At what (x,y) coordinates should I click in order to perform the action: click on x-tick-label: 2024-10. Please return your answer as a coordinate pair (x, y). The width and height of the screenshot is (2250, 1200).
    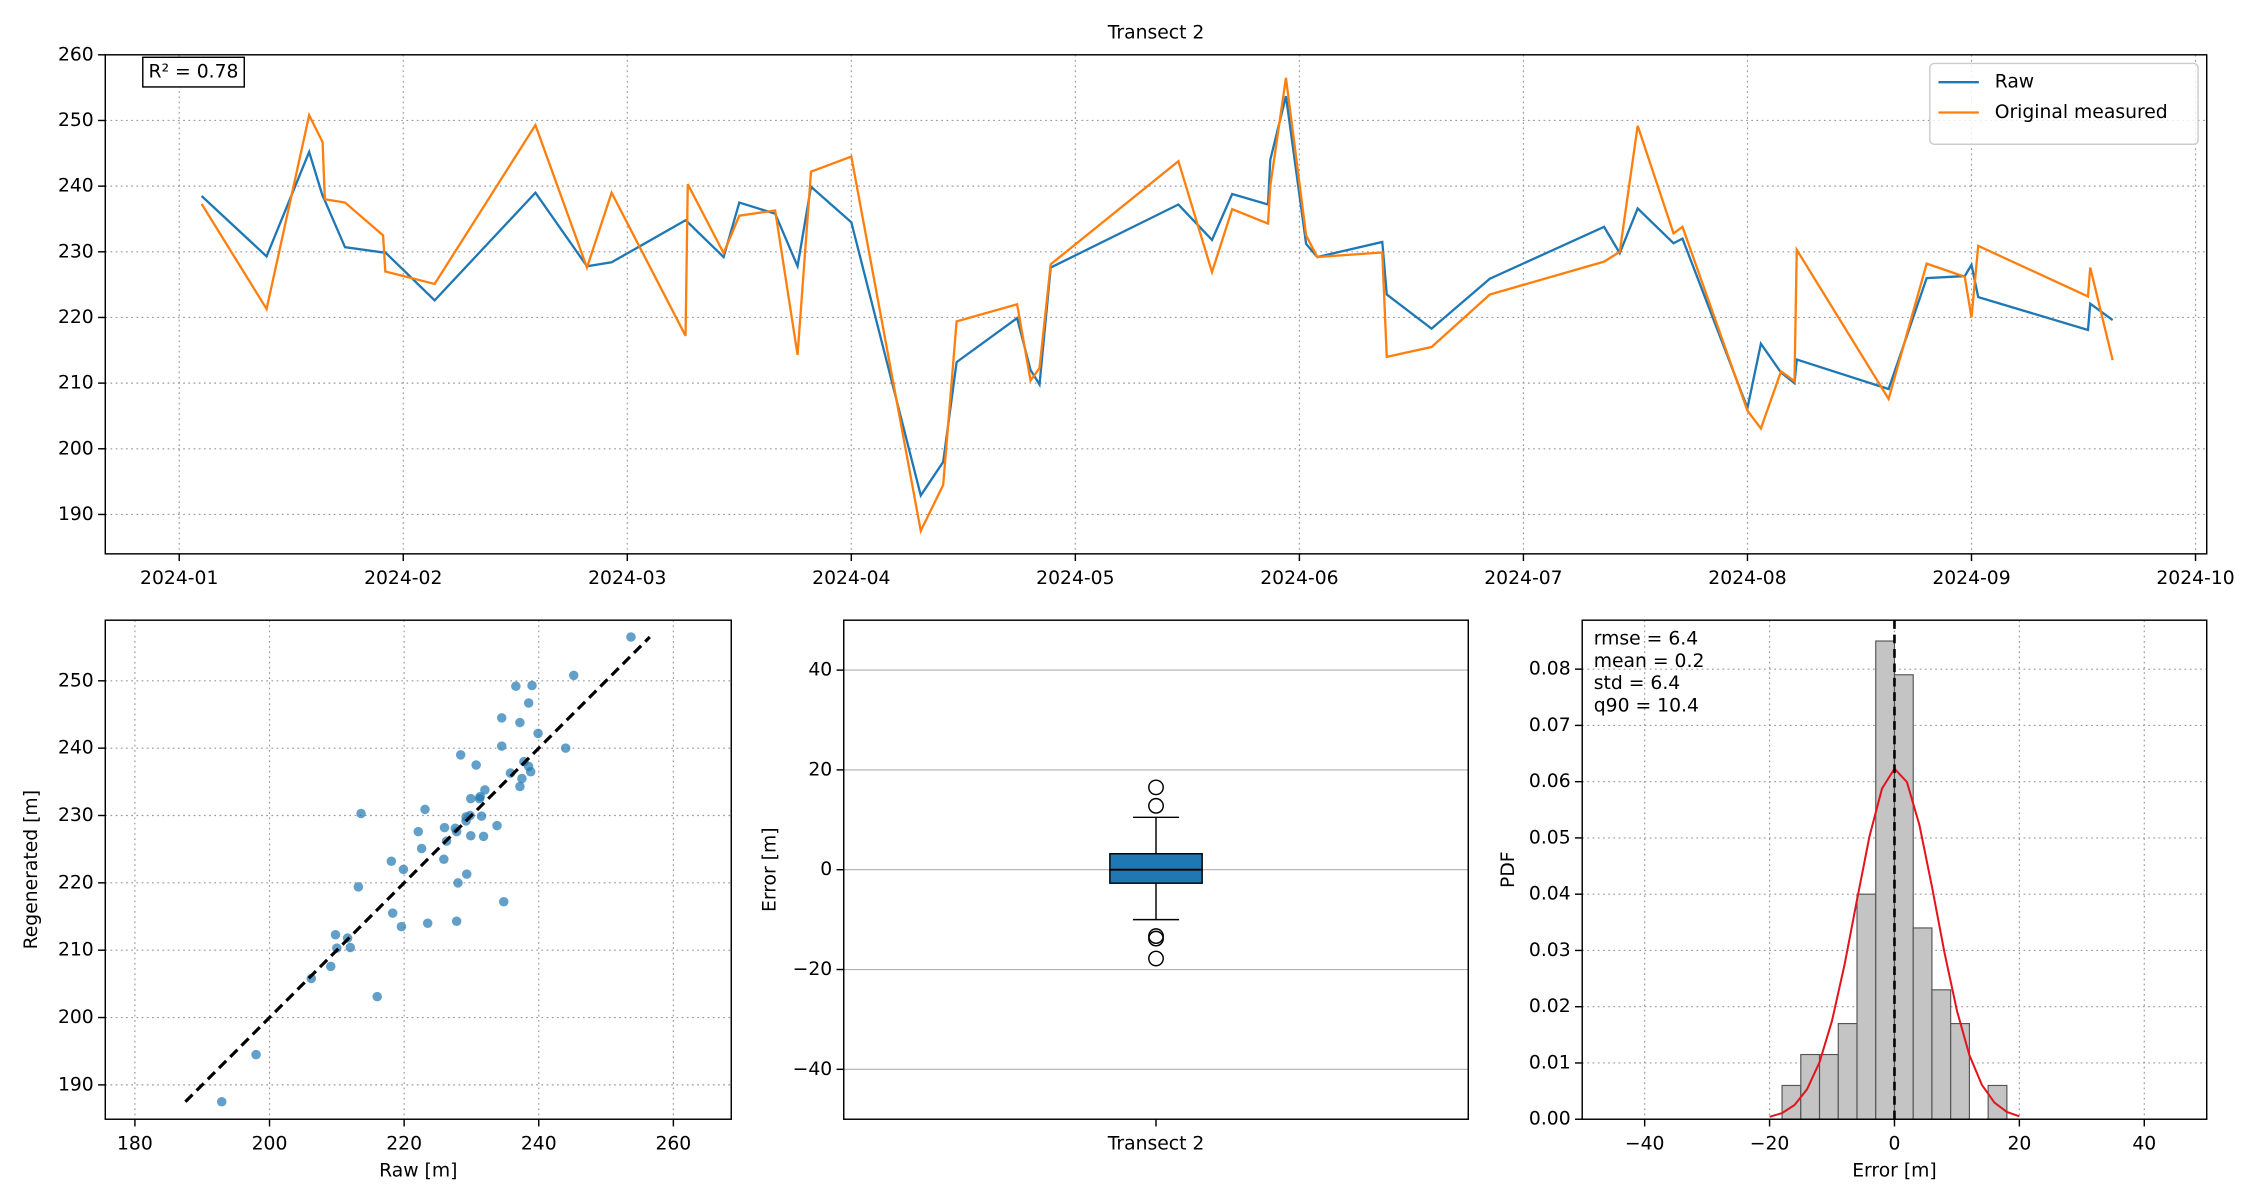
    Looking at the image, I should click on (2195, 578).